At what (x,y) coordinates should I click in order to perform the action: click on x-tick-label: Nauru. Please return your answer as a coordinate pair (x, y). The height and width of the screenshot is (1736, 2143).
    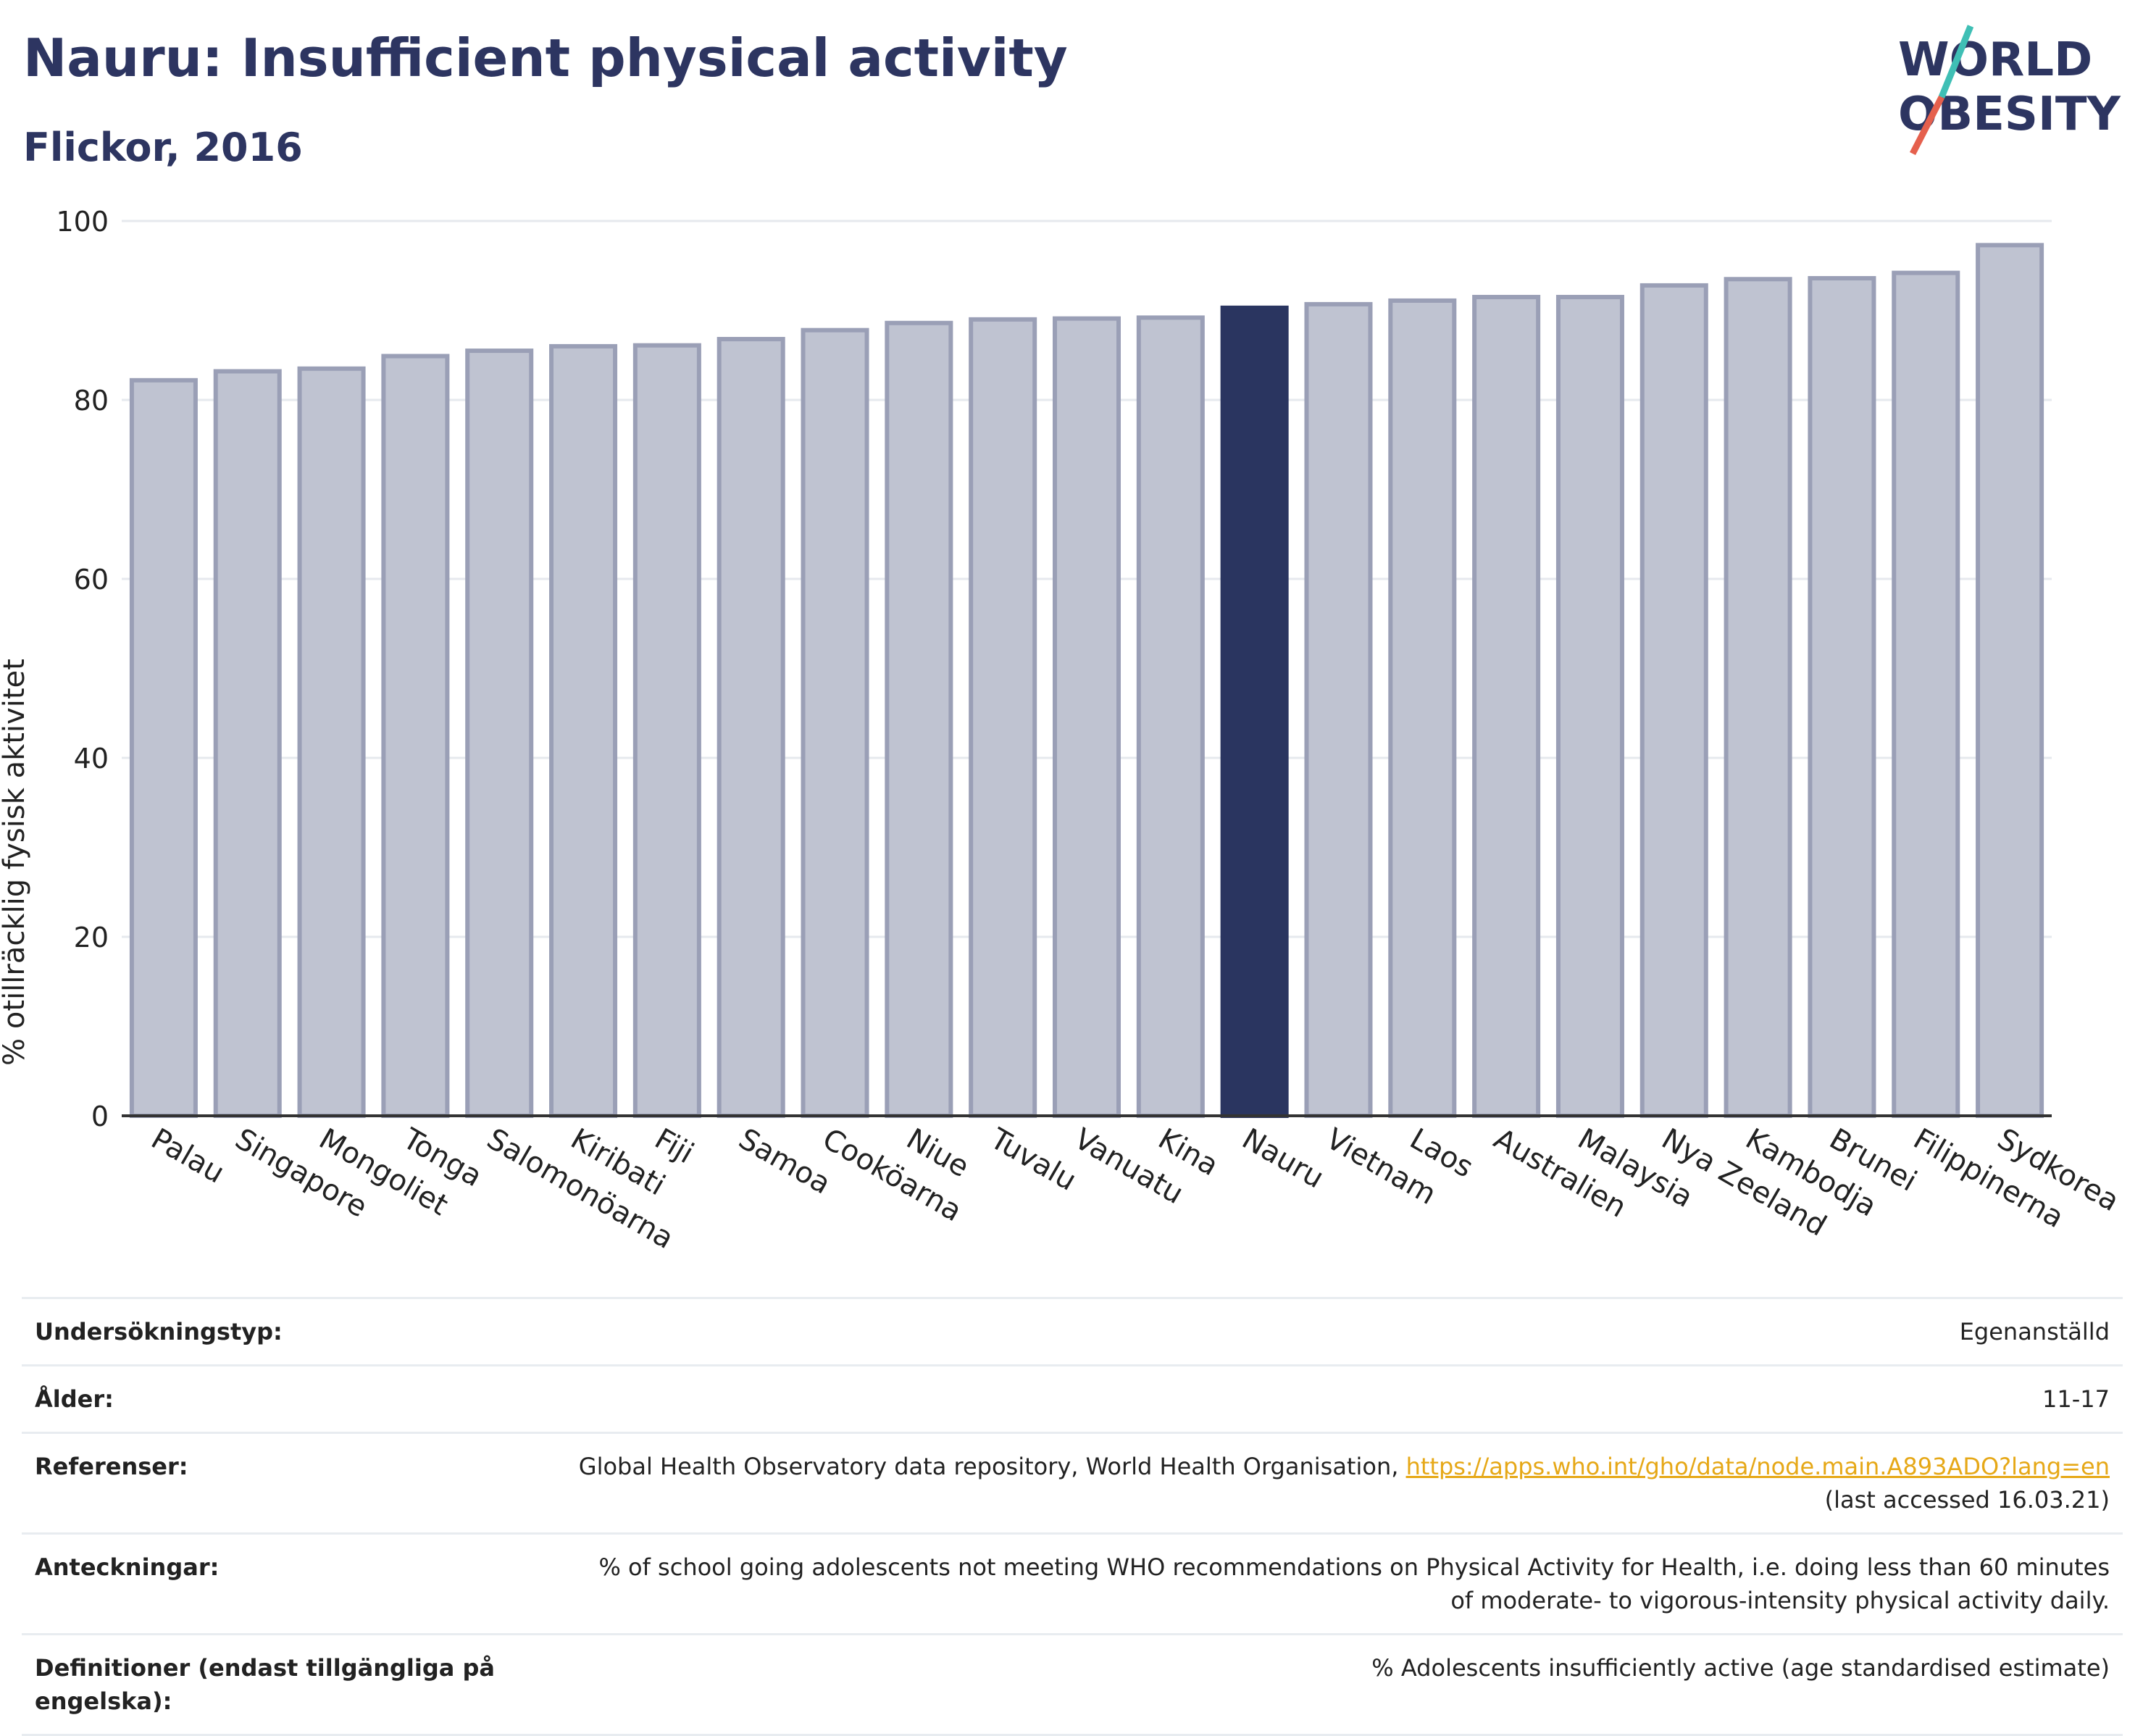
    Looking at the image, I should click on (1283, 1158).